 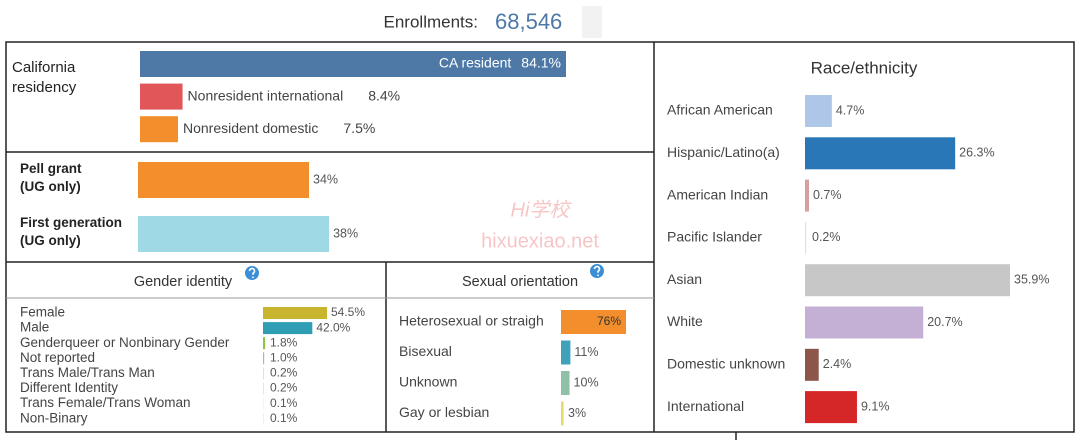 I want to click on category-label: Domestic unknown, so click(x=726, y=364).